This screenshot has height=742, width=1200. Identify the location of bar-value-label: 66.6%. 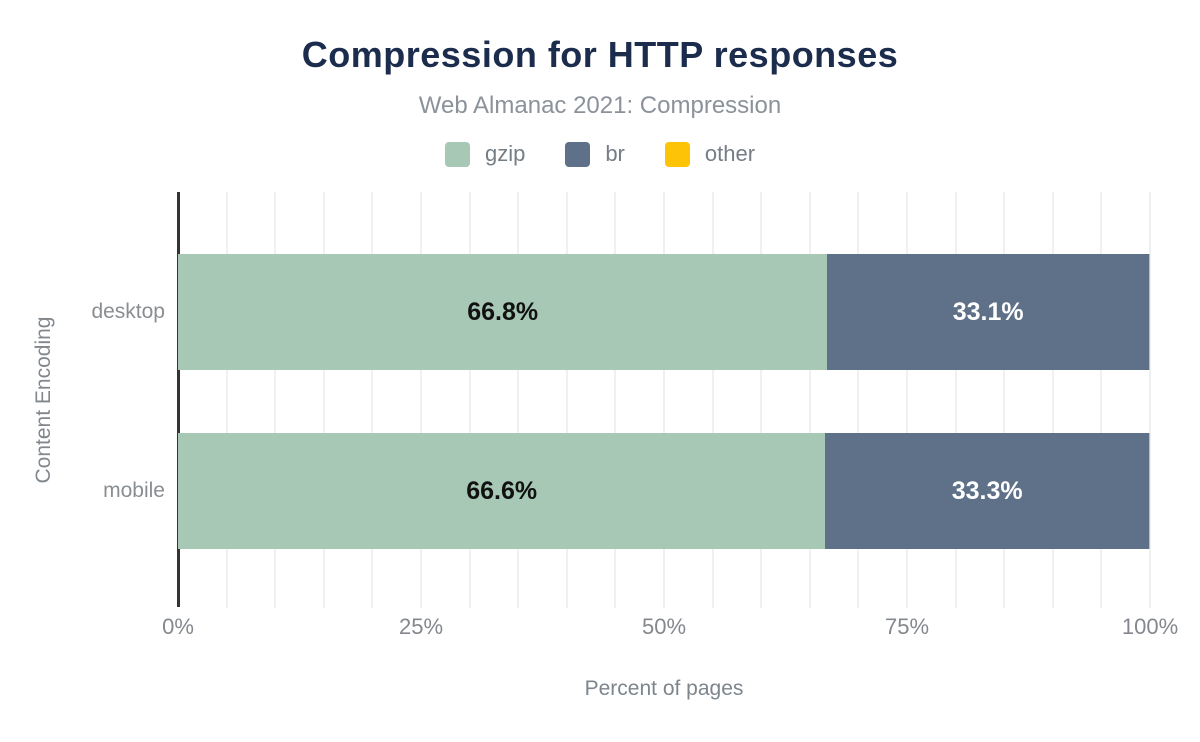
(502, 490).